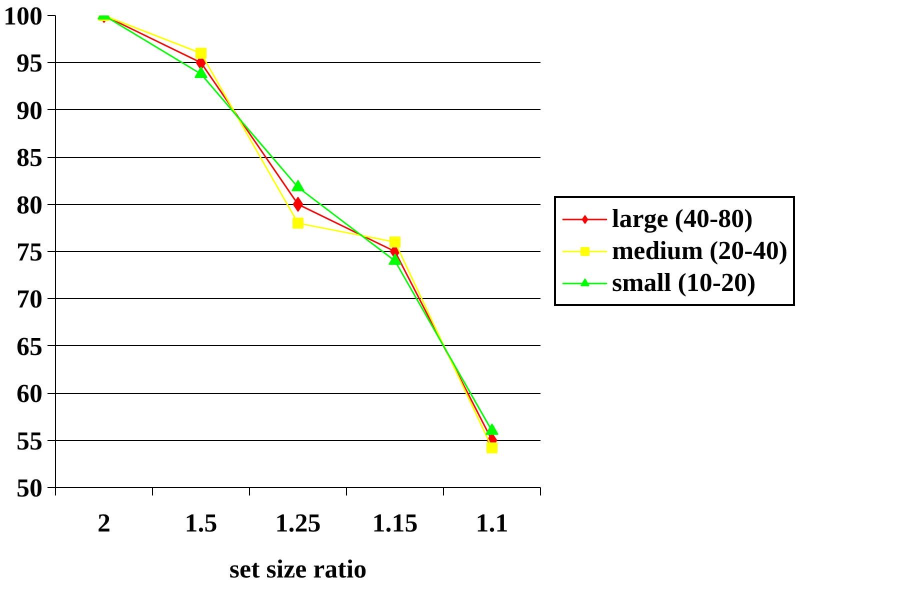 This screenshot has width=917, height=612. I want to click on y-tick-label: 50, so click(29, 488).